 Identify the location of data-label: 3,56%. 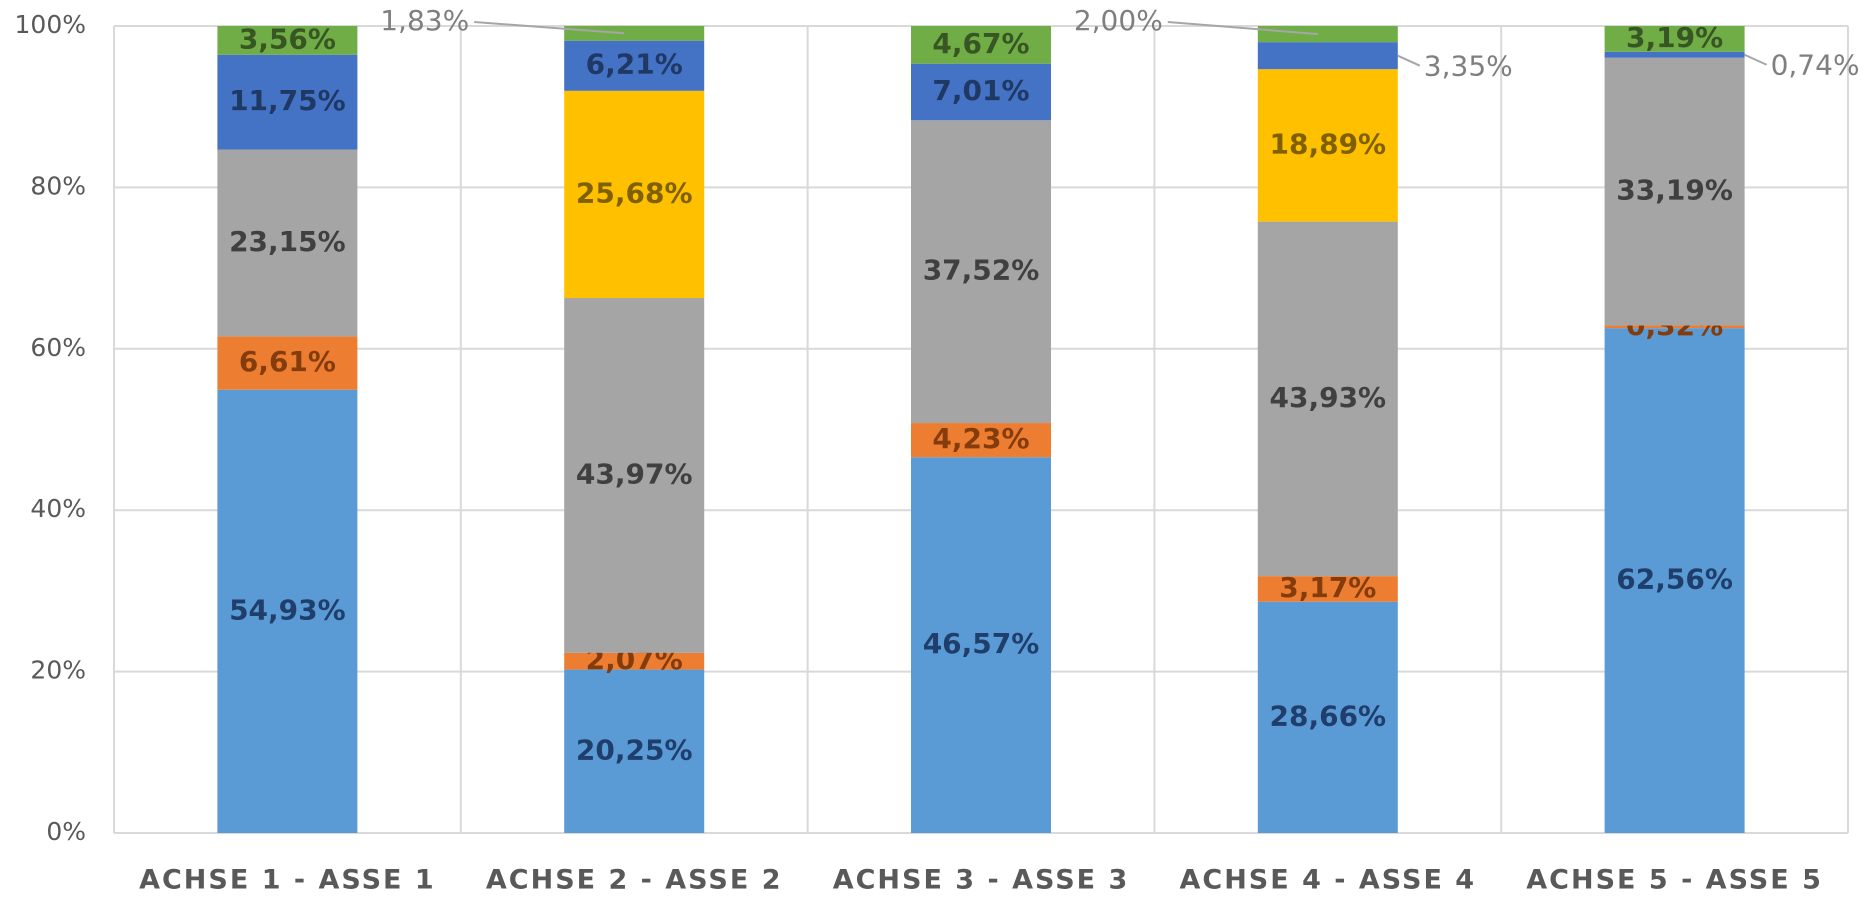
(287, 38).